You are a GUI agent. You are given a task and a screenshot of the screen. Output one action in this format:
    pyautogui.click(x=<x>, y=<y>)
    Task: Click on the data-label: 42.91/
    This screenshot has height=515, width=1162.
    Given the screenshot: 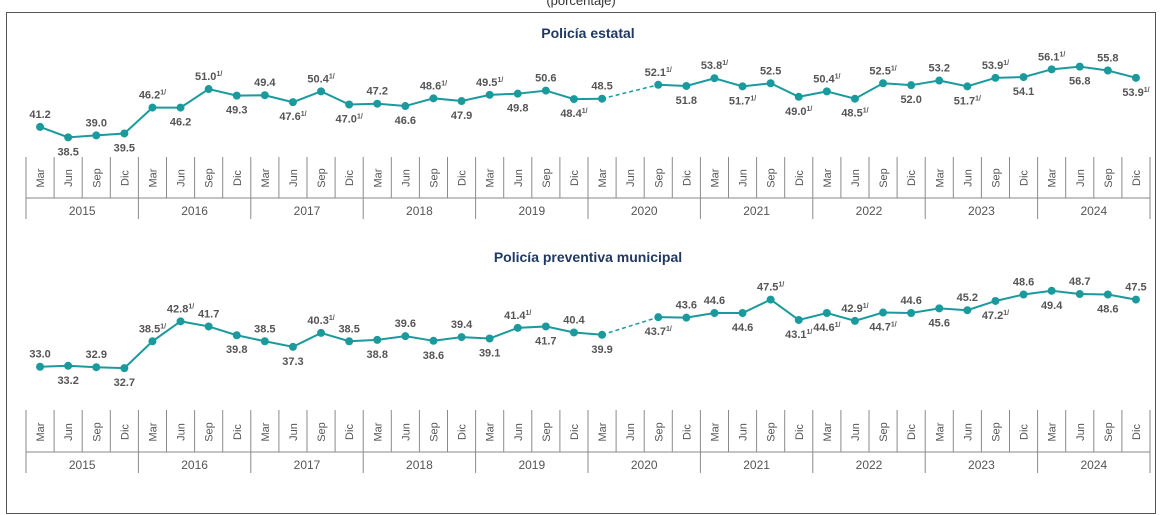 What is the action you would take?
    pyautogui.click(x=854, y=309)
    